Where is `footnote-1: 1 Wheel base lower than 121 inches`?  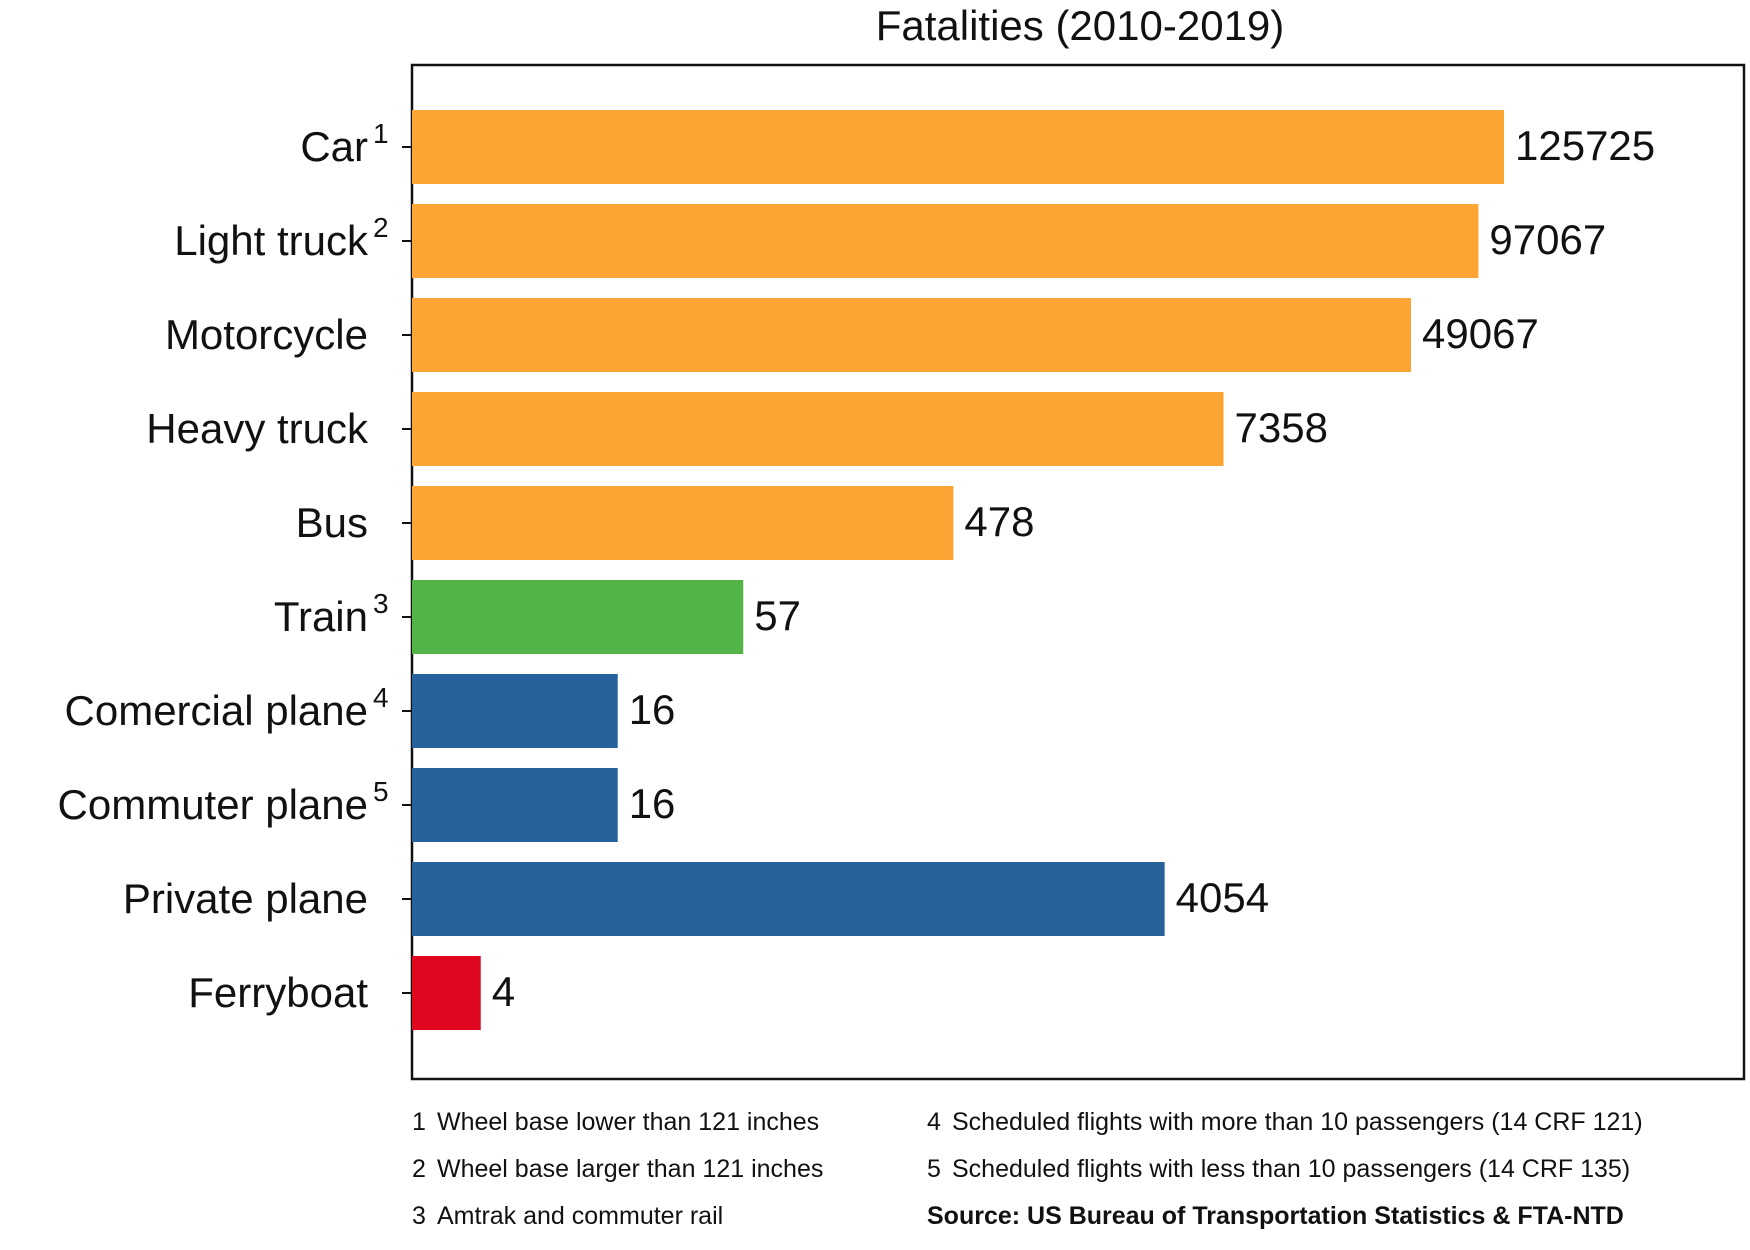 footnote-1: 1 Wheel base lower than 121 inches is located at coordinates (615, 1122).